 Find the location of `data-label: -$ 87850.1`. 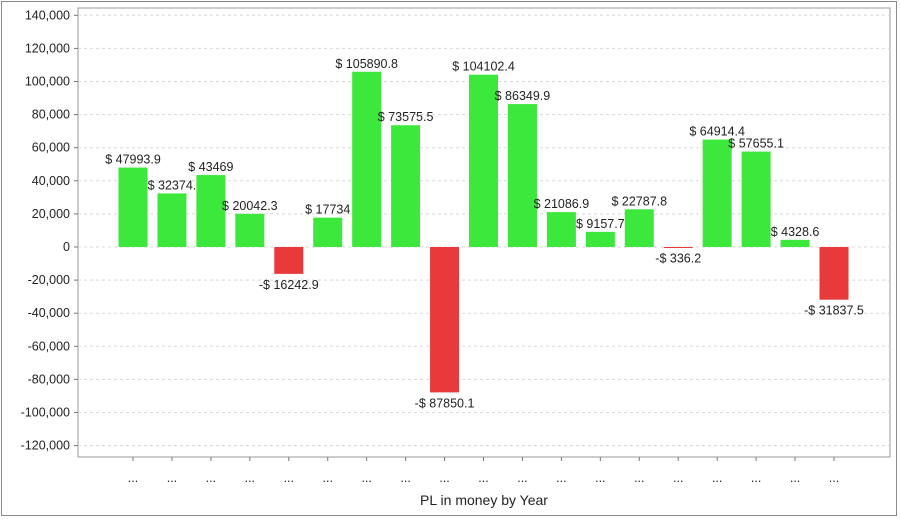

data-label: -$ 87850.1 is located at coordinates (445, 403).